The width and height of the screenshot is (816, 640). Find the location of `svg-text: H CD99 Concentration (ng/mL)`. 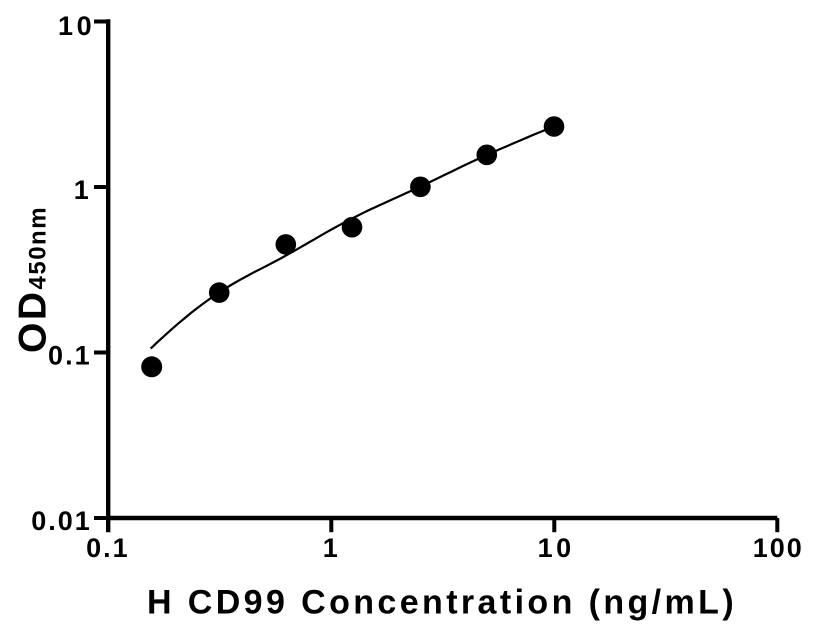

svg-text: H CD99 Concentration (ng/mL) is located at coordinates (442, 603).